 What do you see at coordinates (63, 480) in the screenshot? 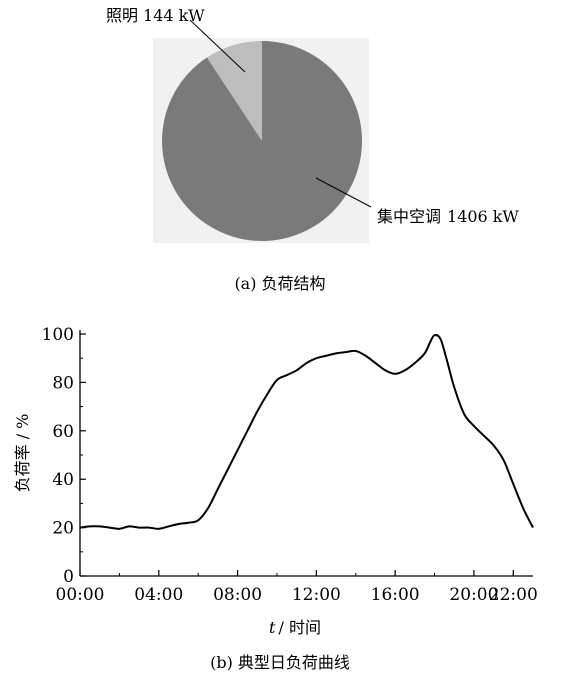
I see `y-tick-label: 40` at bounding box center [63, 480].